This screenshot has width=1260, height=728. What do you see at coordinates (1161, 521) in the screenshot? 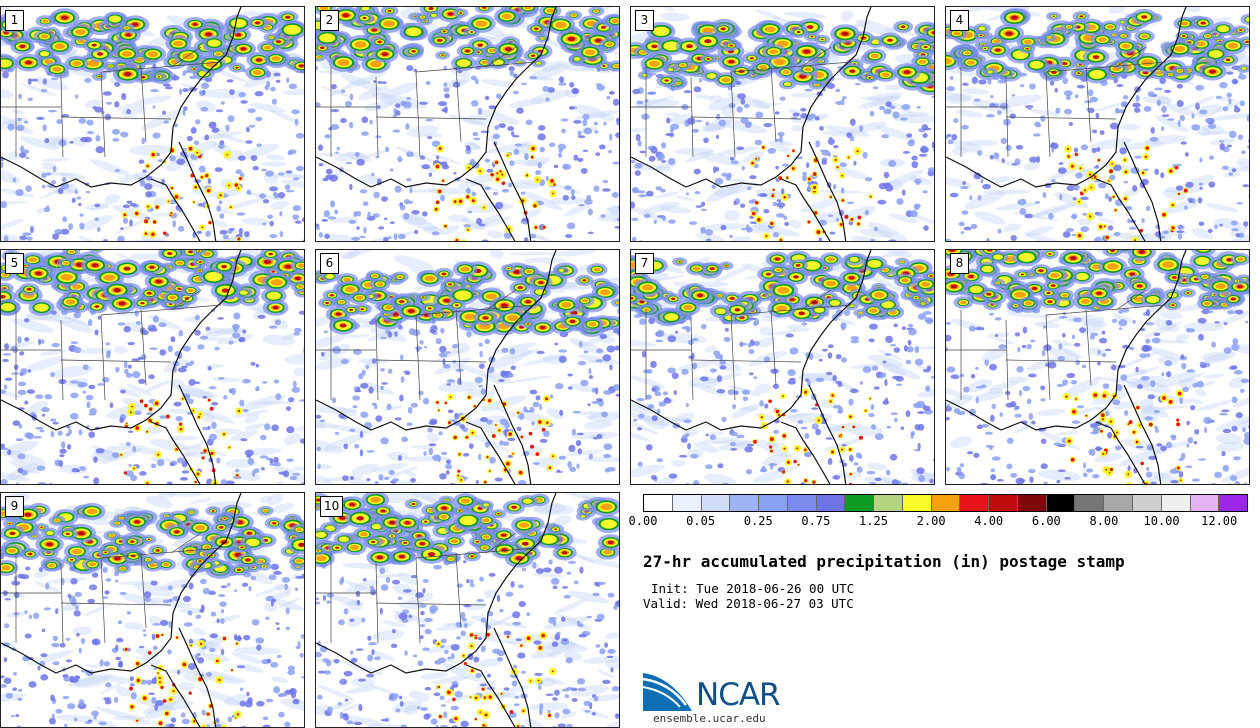
I see `colorbar-tick-label: 10.00` at bounding box center [1161, 521].